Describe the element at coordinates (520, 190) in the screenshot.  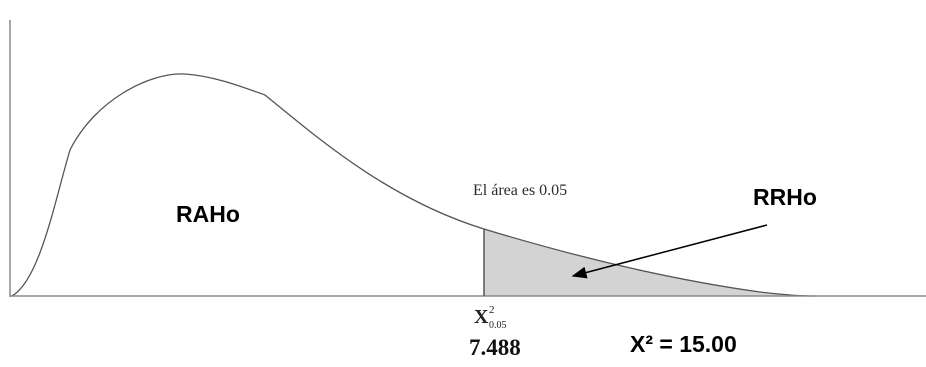
I see `area-note-label: El área es 0.05` at that location.